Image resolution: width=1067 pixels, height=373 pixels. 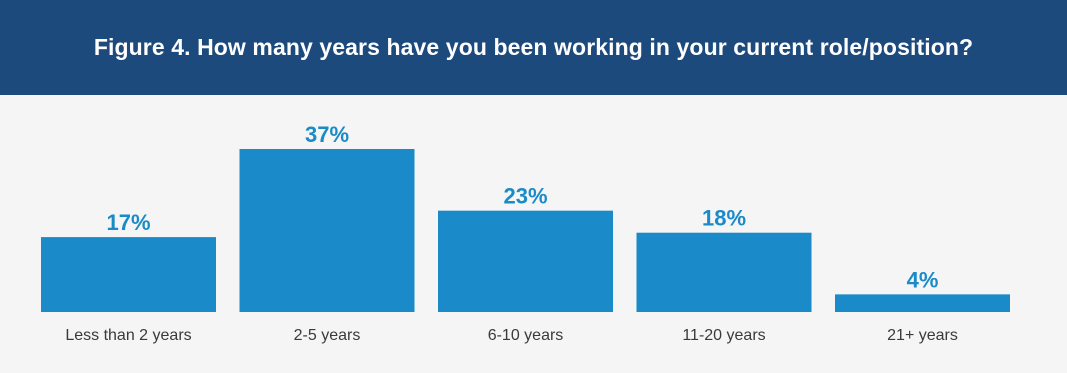 I want to click on value-label-3: 18%, so click(x=724, y=218).